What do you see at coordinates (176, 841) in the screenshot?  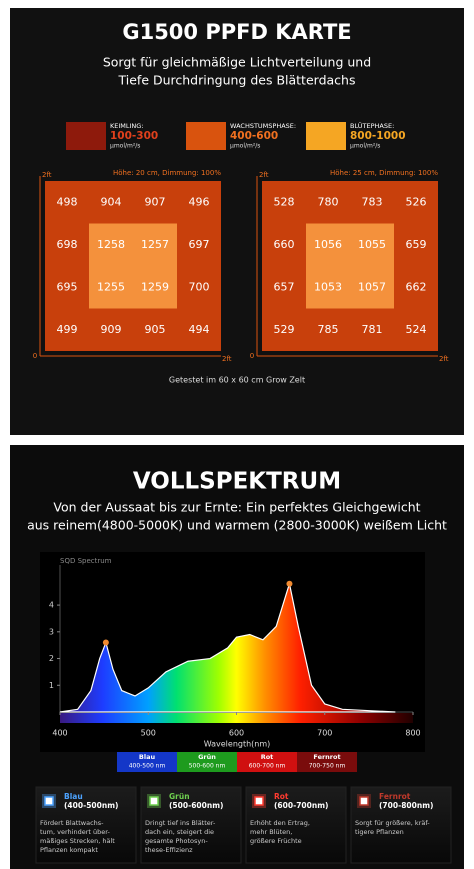 I see `card-text: gesamte Photosyn-` at bounding box center [176, 841].